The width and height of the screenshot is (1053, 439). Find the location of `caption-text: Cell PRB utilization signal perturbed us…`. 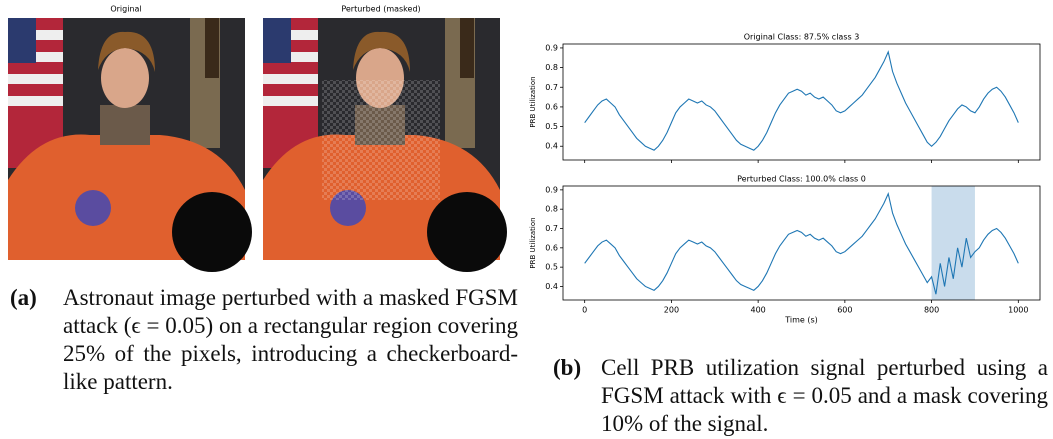

caption-text: Cell PRB utilization signal perturbed us… is located at coordinates (824, 395).